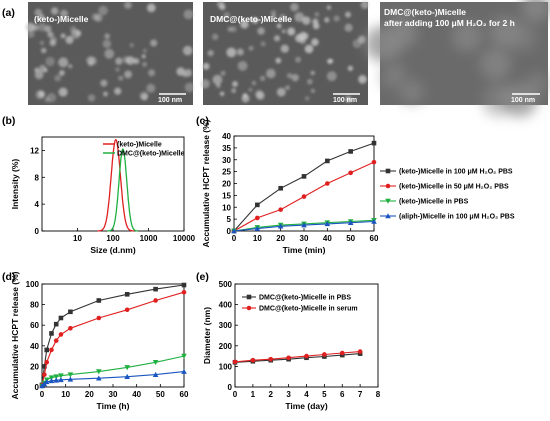 The image size is (550, 421). What do you see at coordinates (350, 238) in the screenshot?
I see `chart-c-x-tick-label: 50` at bounding box center [350, 238].